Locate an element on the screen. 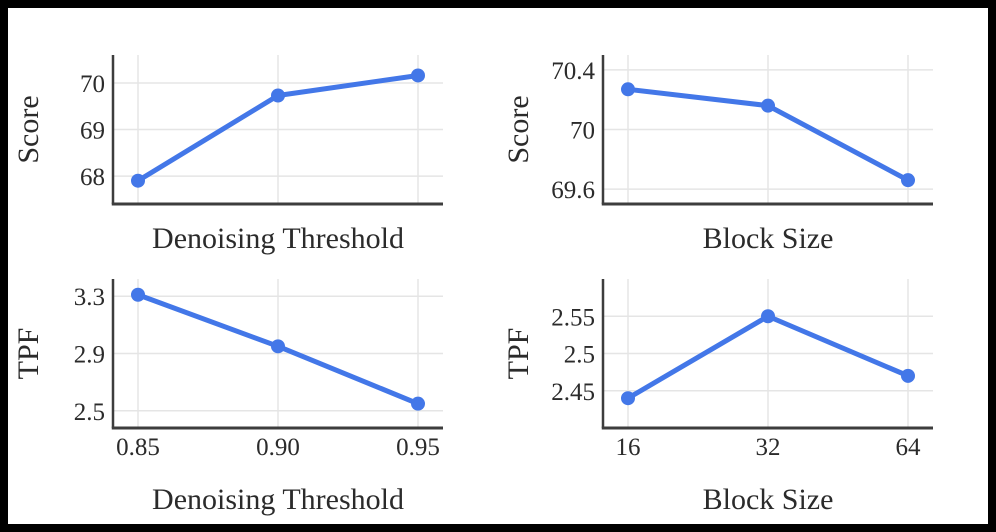  x-tick-label: 16 is located at coordinates (628, 447).